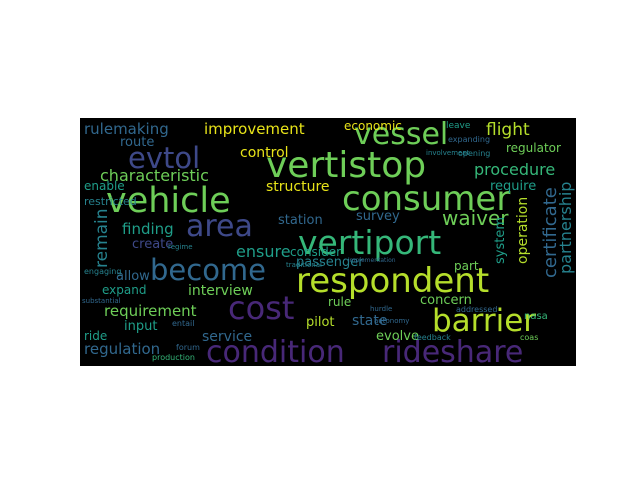 This screenshot has height=480, width=640. What do you see at coordinates (370, 242) in the screenshot?
I see `word-vertiport: vertiport` at bounding box center [370, 242].